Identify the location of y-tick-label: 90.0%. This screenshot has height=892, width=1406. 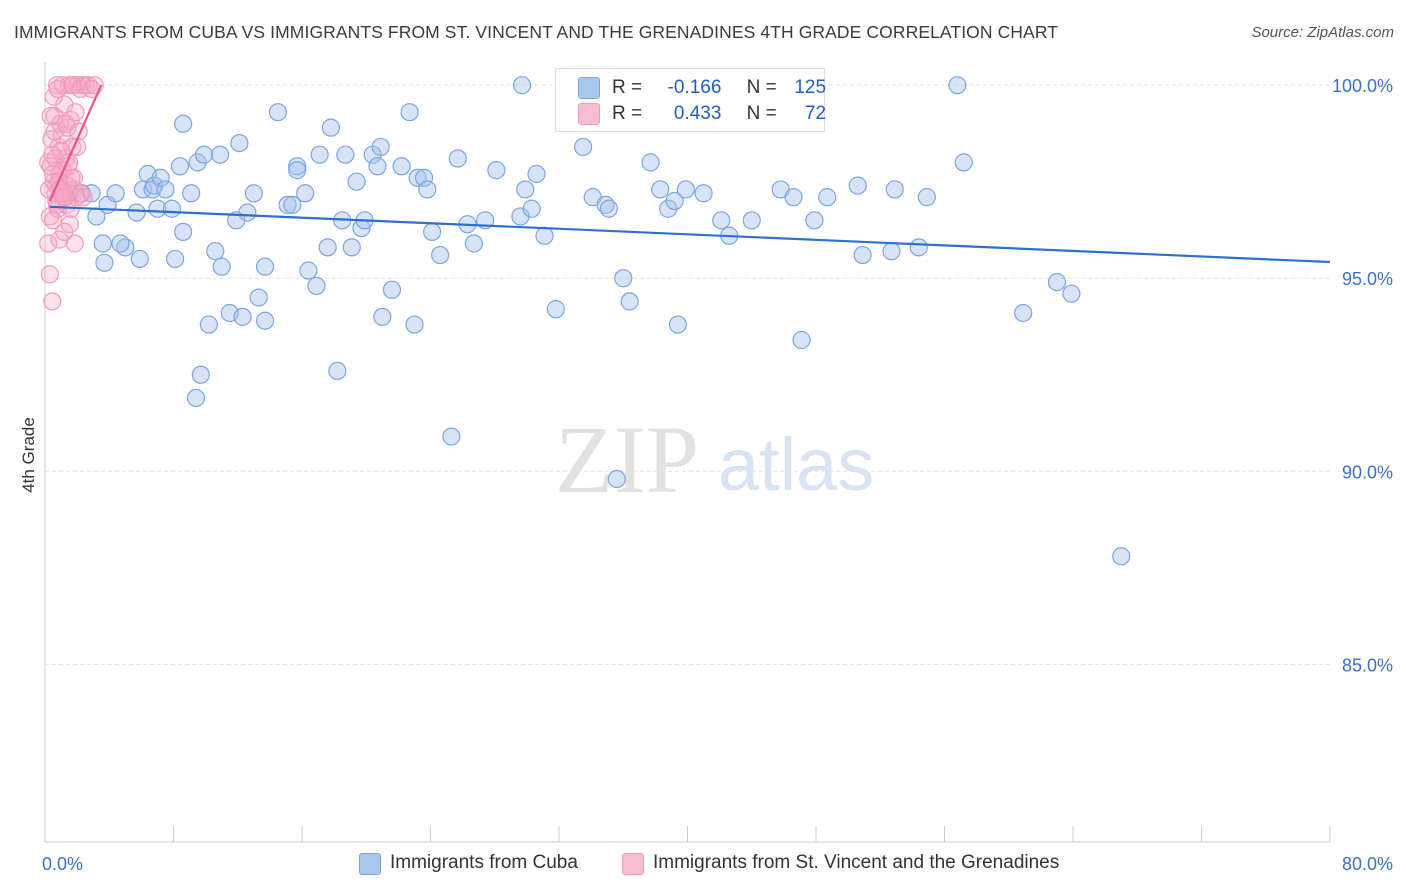
(1367, 472).